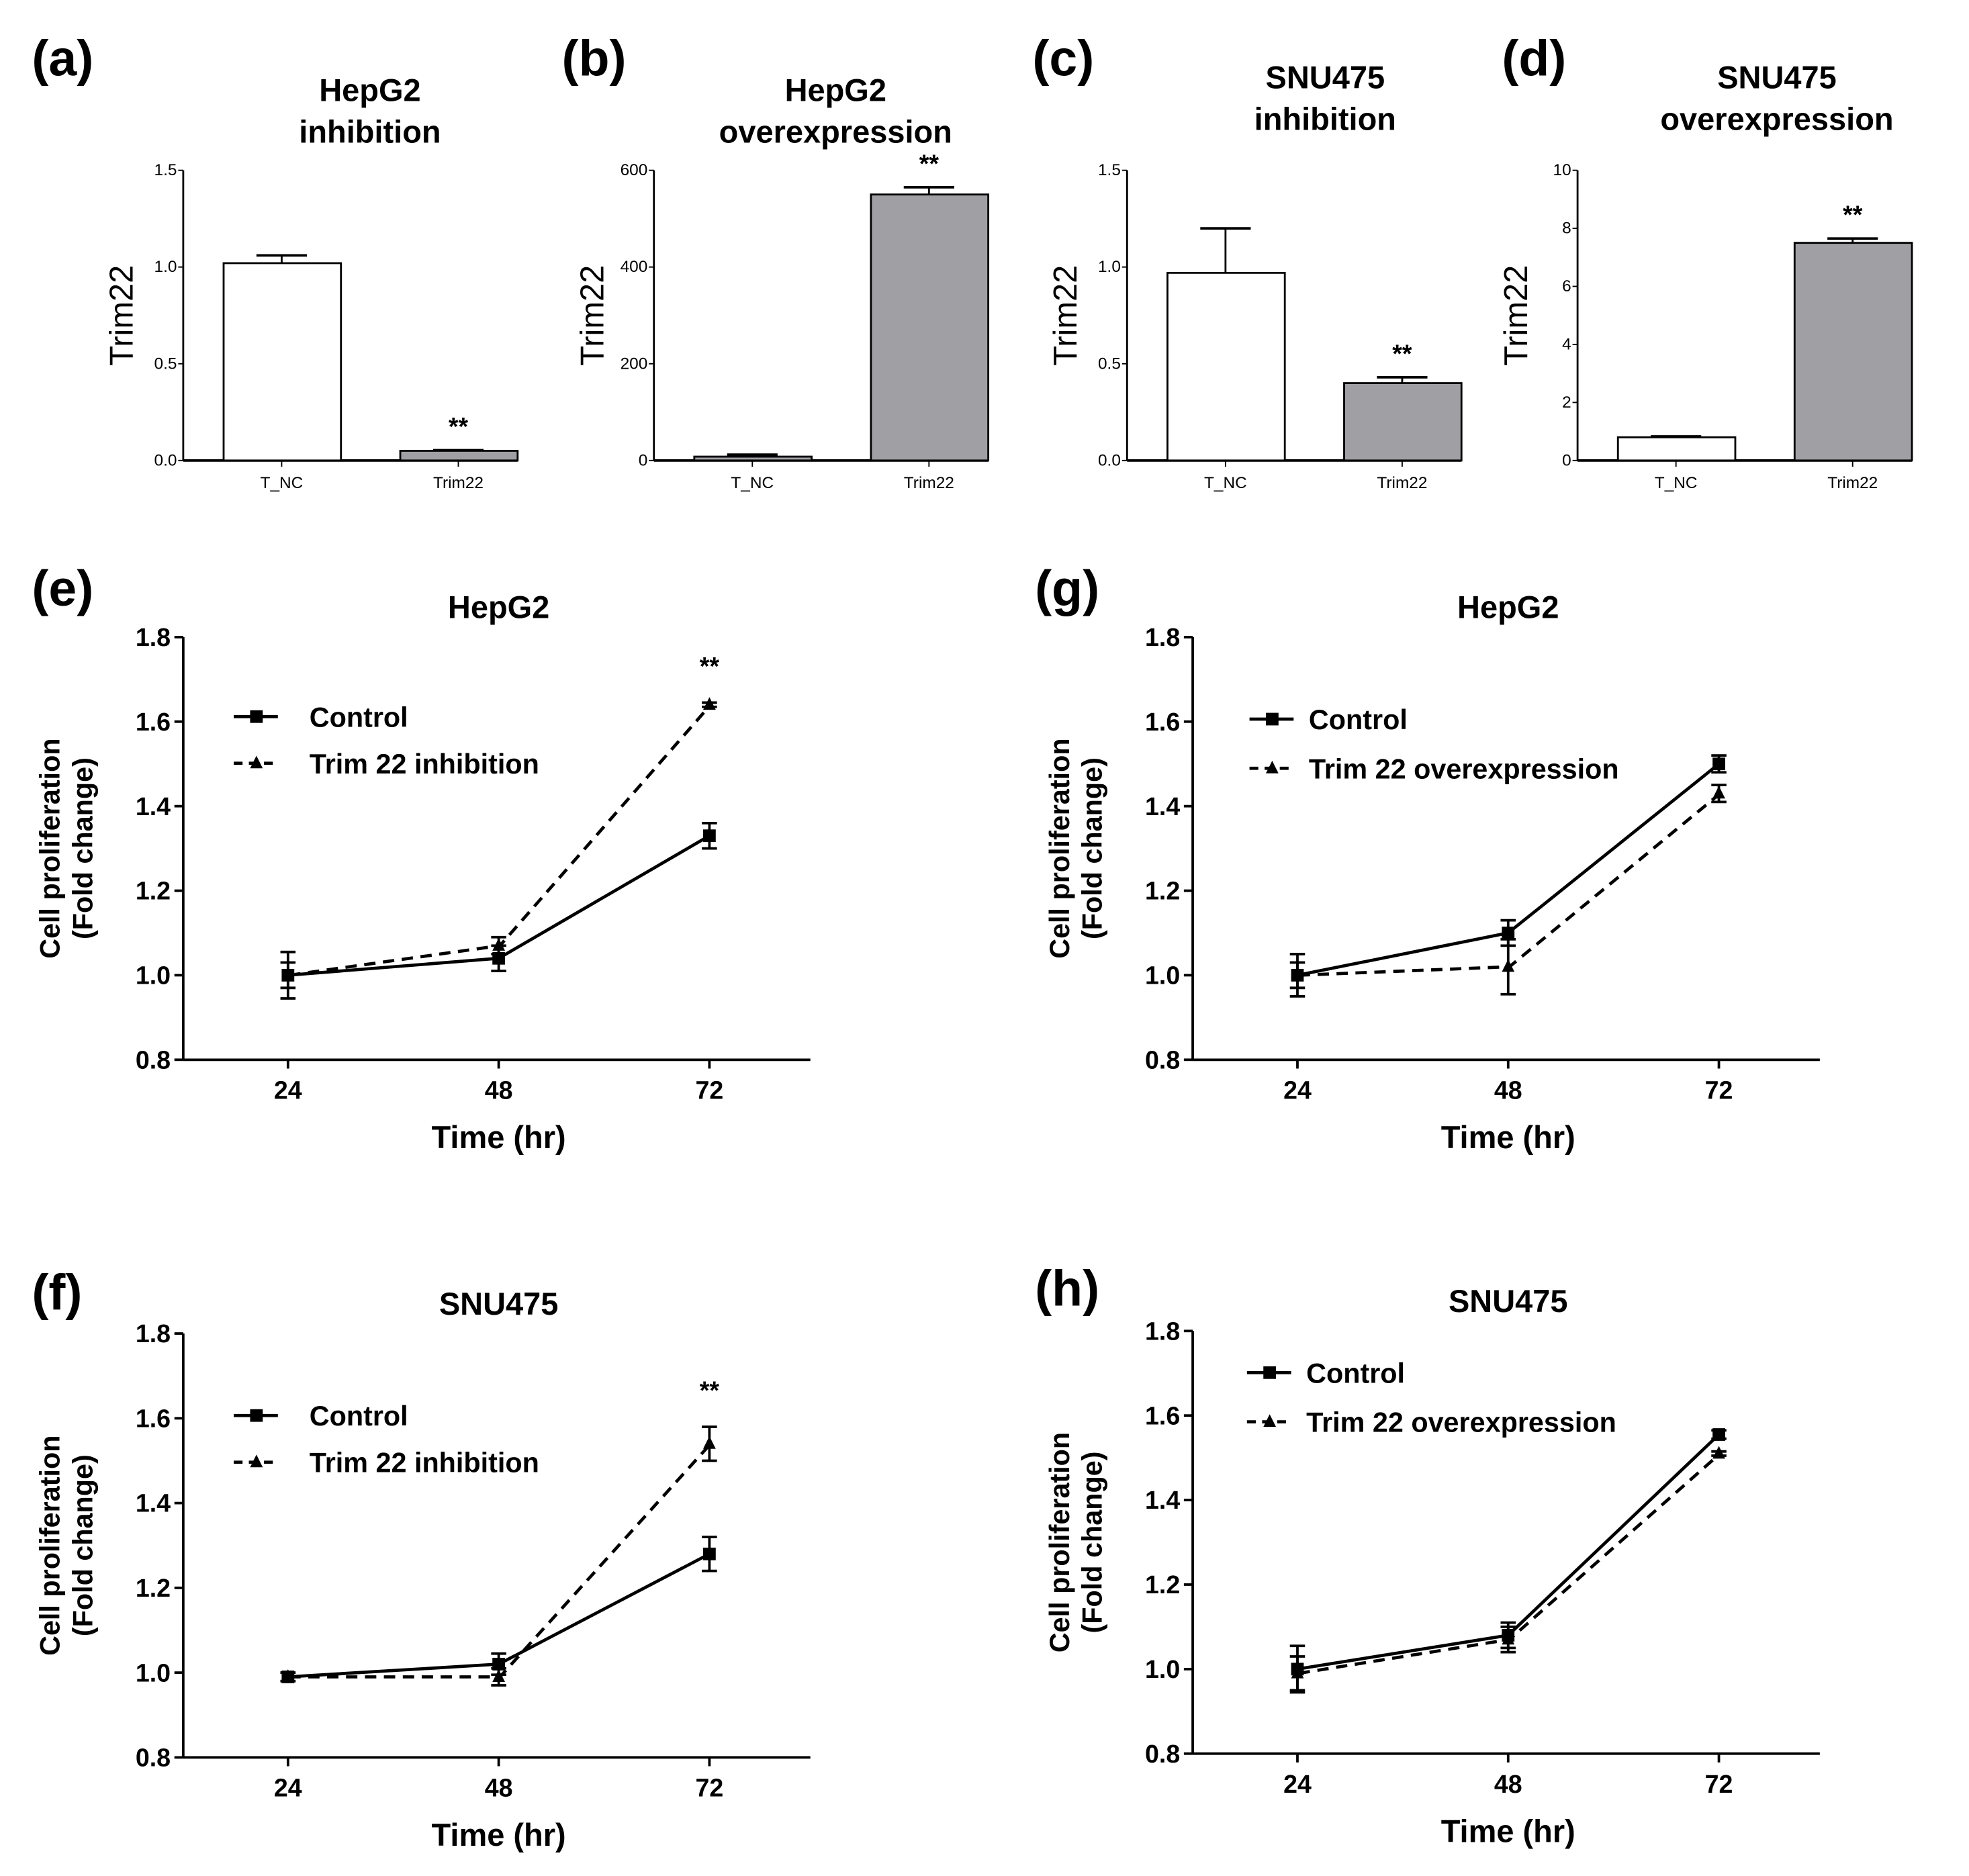  Describe the element at coordinates (1162, 806) in the screenshot. I see `y-tick-label: 1.4` at that location.